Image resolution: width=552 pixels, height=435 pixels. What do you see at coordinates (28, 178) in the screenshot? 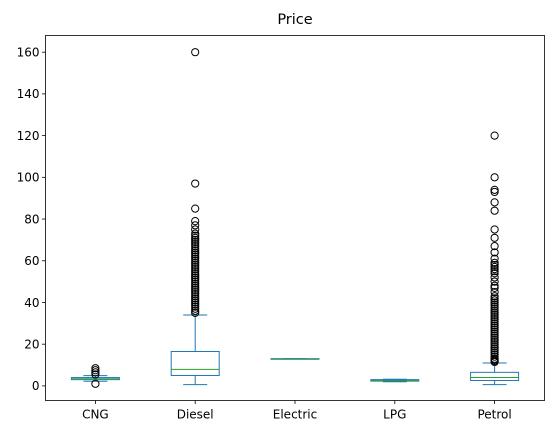
I see `y-tick-label: 100` at bounding box center [28, 178].